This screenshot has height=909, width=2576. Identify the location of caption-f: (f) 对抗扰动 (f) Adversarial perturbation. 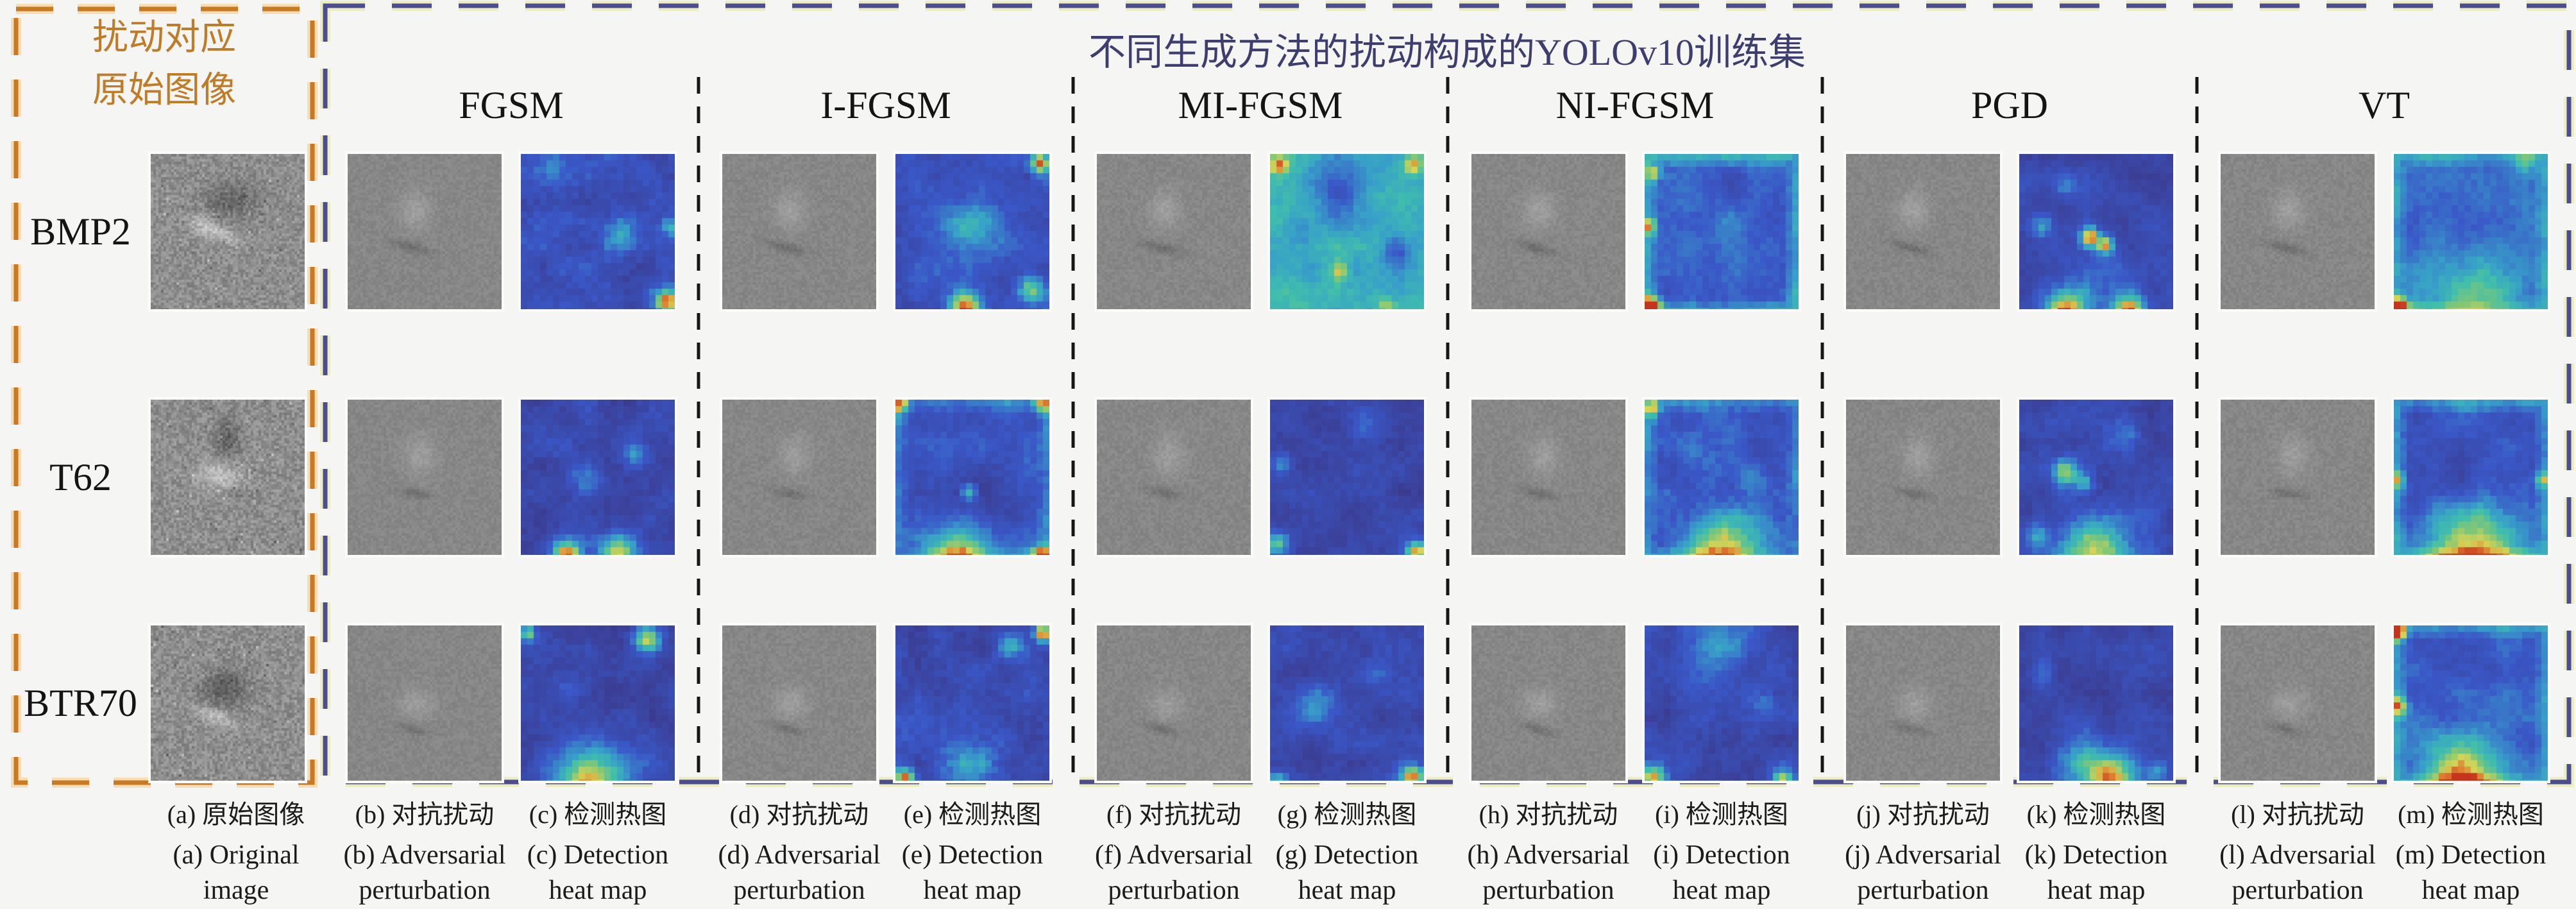
(1174, 853).